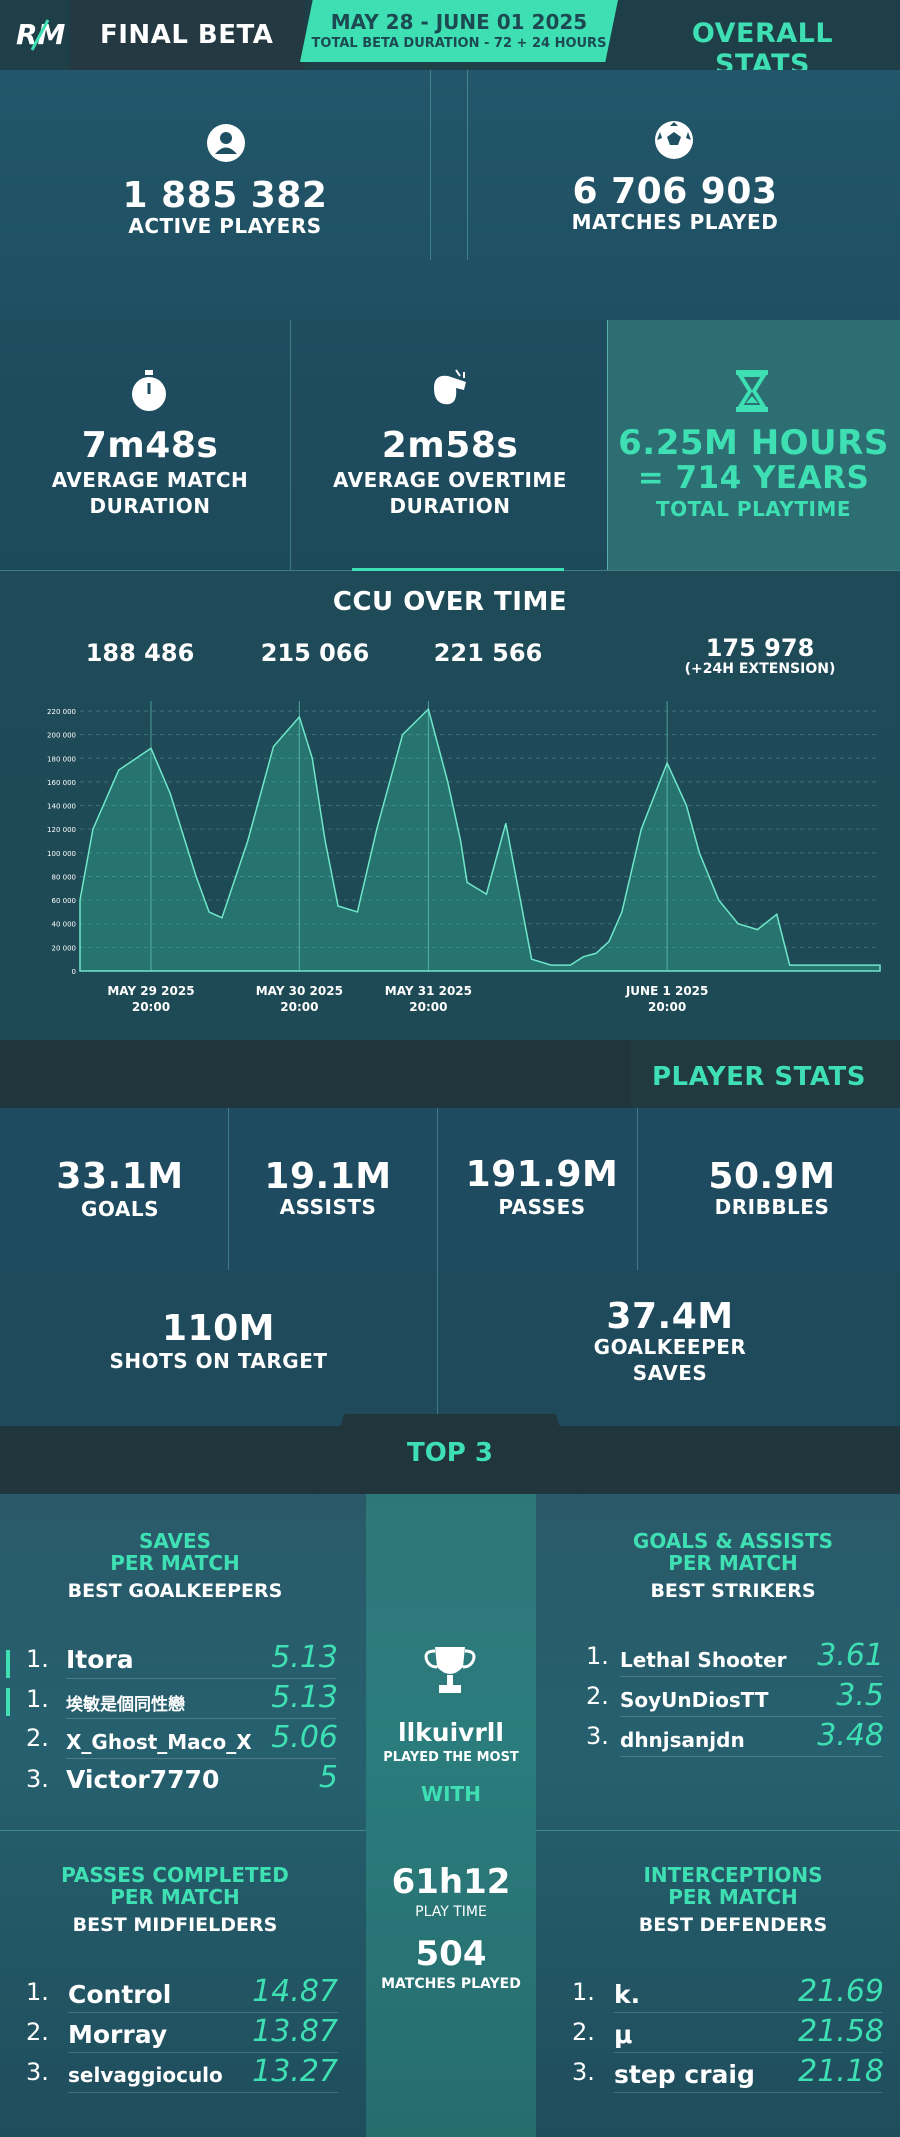 The height and width of the screenshot is (2137, 900). Describe the element at coordinates (328, 1176) in the screenshot. I see `assists-value: 19.1M` at that location.